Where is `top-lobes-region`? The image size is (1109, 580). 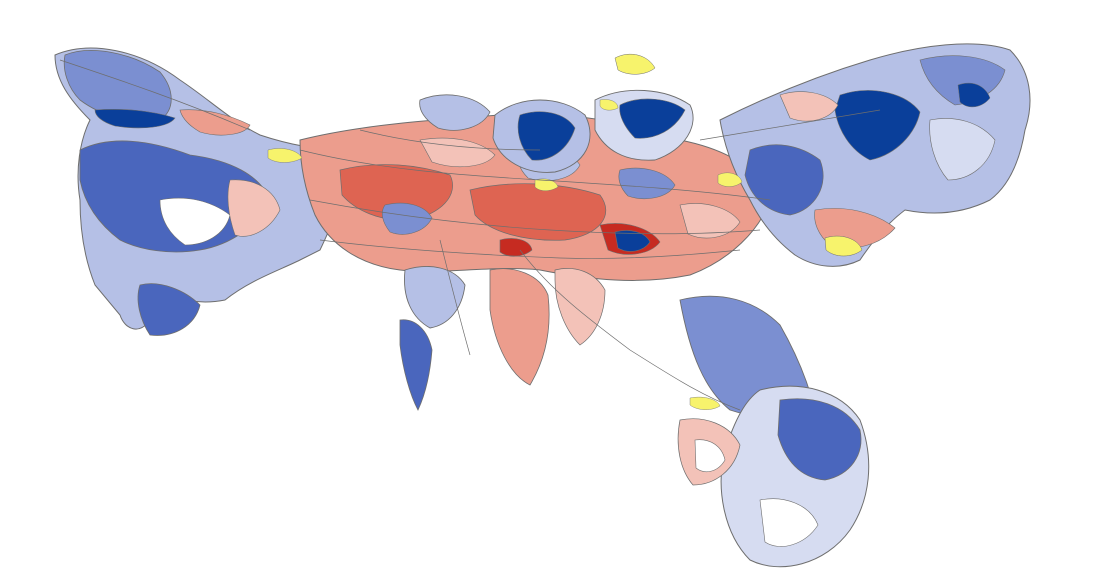
top-lobes-region is located at coordinates (556, 113).